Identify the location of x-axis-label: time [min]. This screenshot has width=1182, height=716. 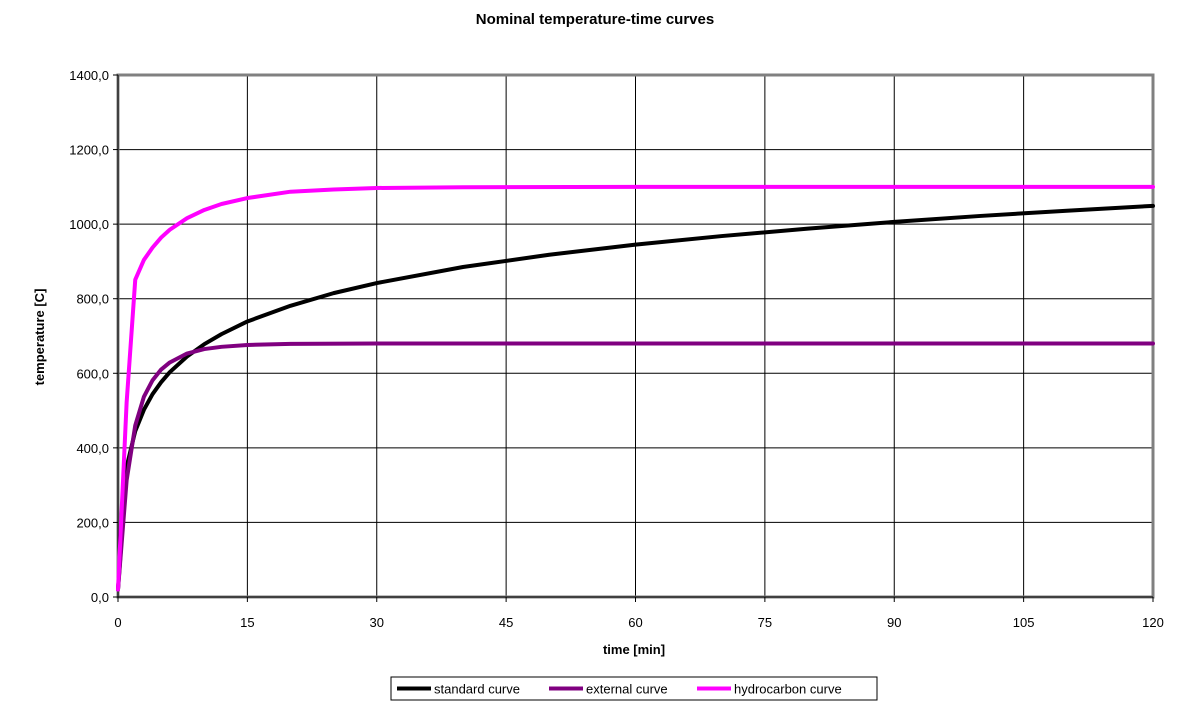
(634, 649).